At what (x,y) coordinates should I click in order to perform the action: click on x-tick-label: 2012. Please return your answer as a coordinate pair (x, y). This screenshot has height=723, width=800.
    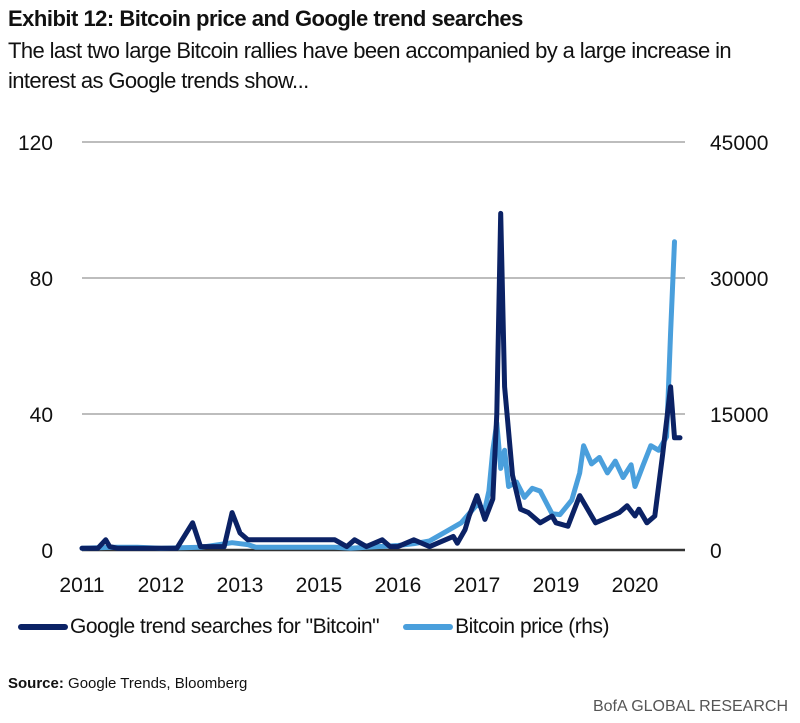
    Looking at the image, I should click on (161, 585).